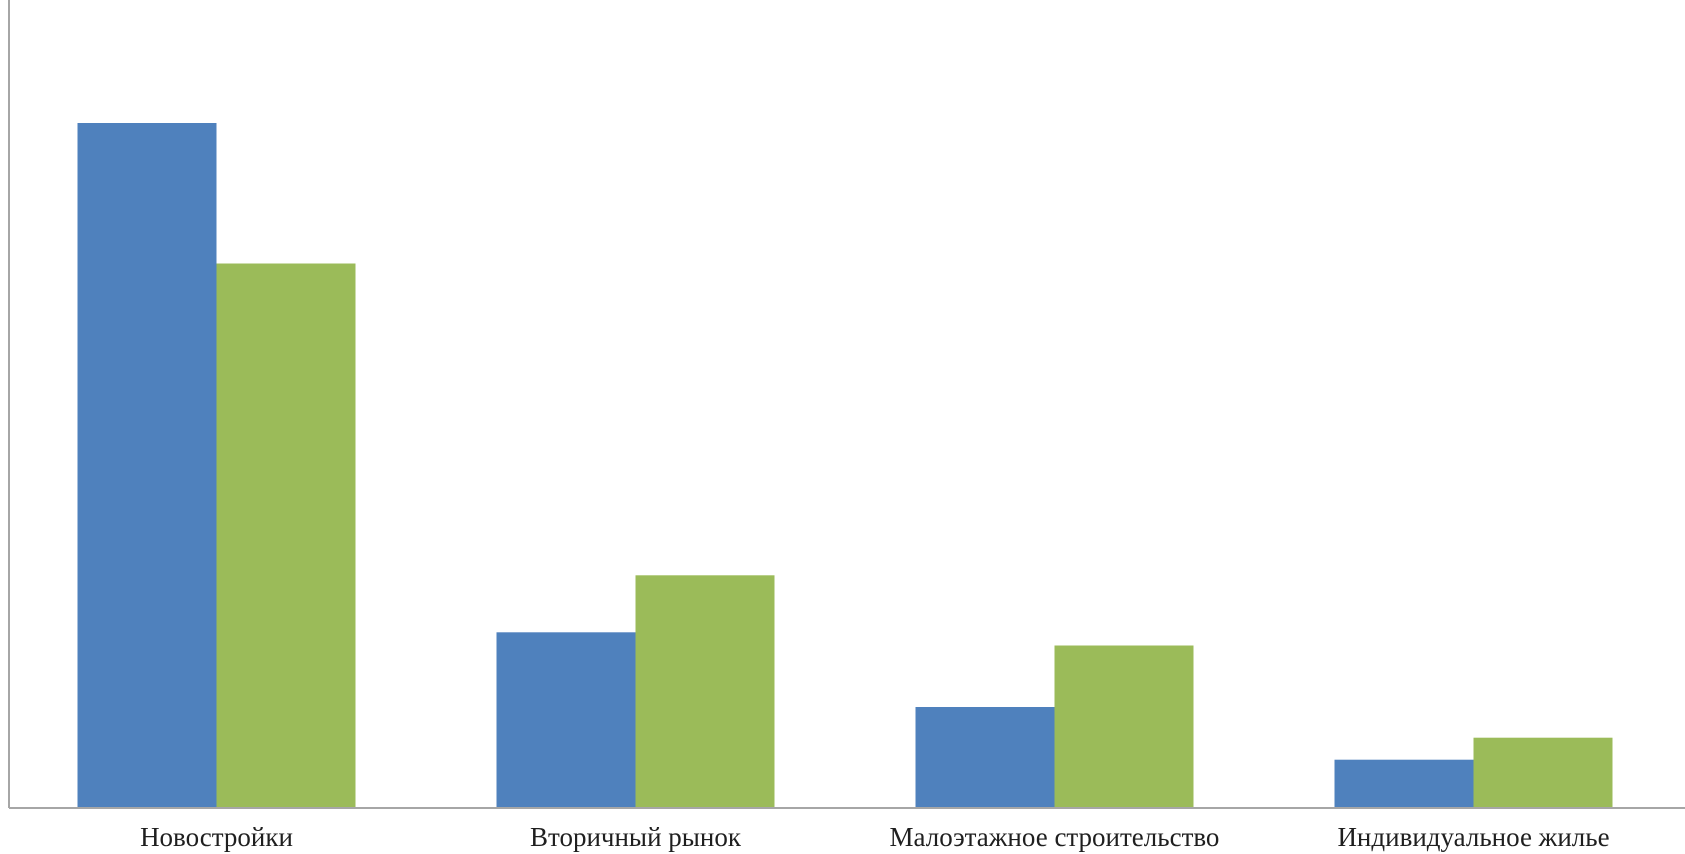 Image resolution: width=1685 pixels, height=854 pixels. I want to click on x-tick-label: Малоэтажное строительство, so click(1055, 837).